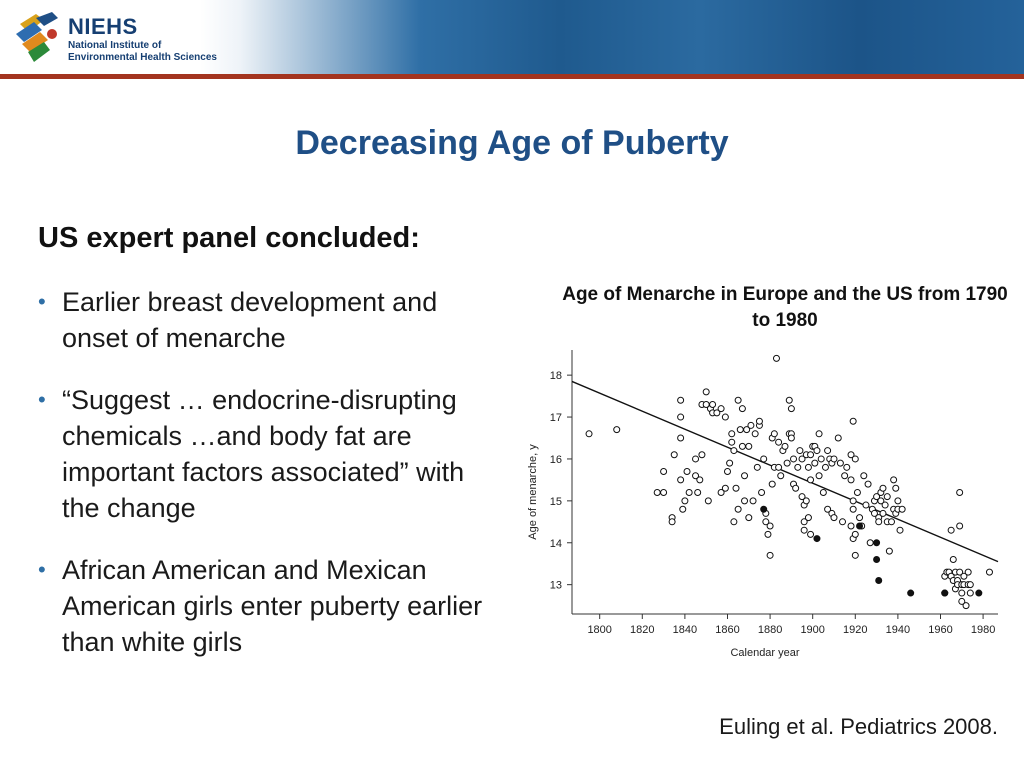  I want to click on x-tick-label: 1800, so click(599, 630).